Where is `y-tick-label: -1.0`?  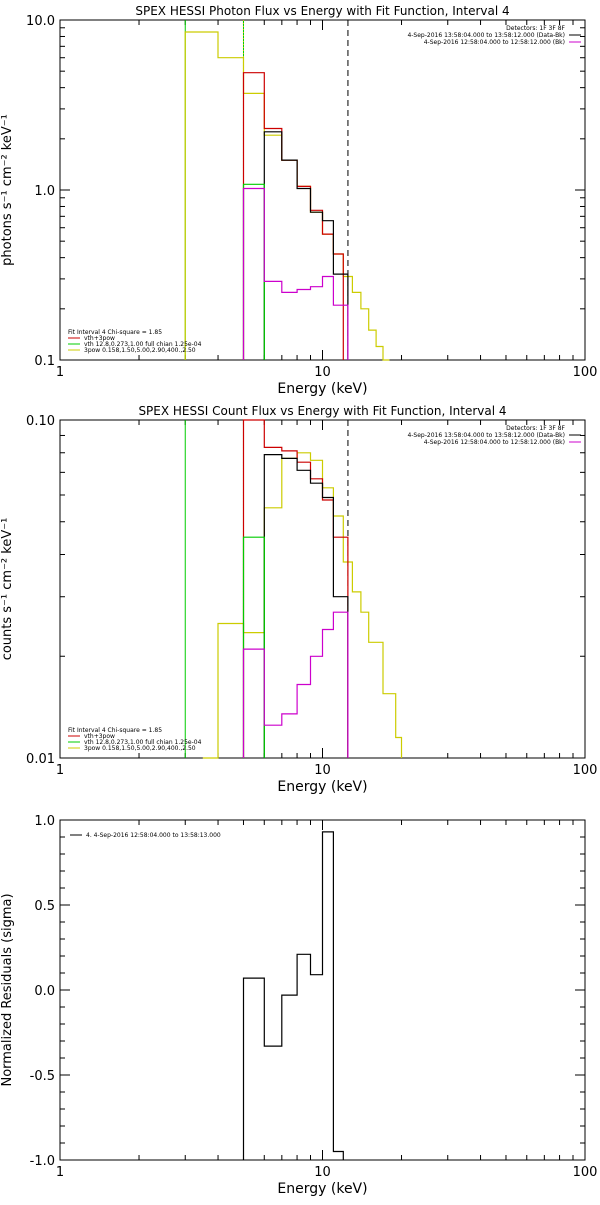 y-tick-label: -1.0 is located at coordinates (42, 1161).